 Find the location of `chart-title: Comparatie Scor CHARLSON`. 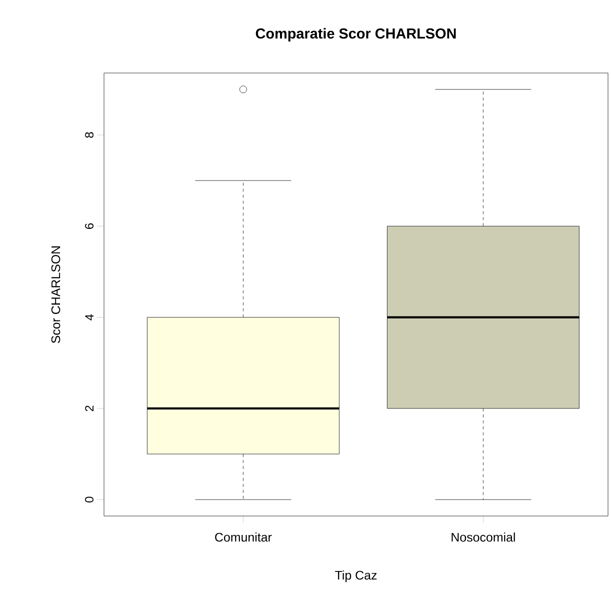

chart-title: Comparatie Scor CHARLSON is located at coordinates (356, 35).